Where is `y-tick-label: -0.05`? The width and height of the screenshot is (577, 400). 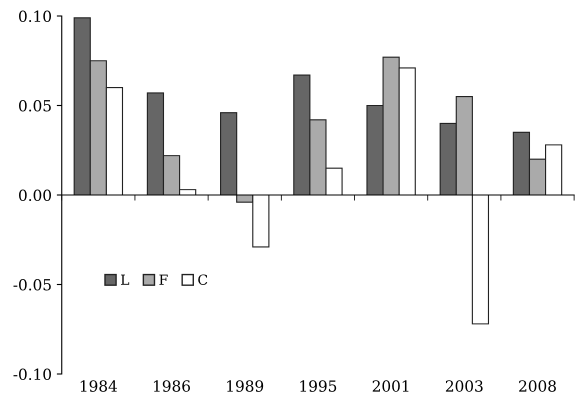
y-tick-label: -0.05 is located at coordinates (32, 284).